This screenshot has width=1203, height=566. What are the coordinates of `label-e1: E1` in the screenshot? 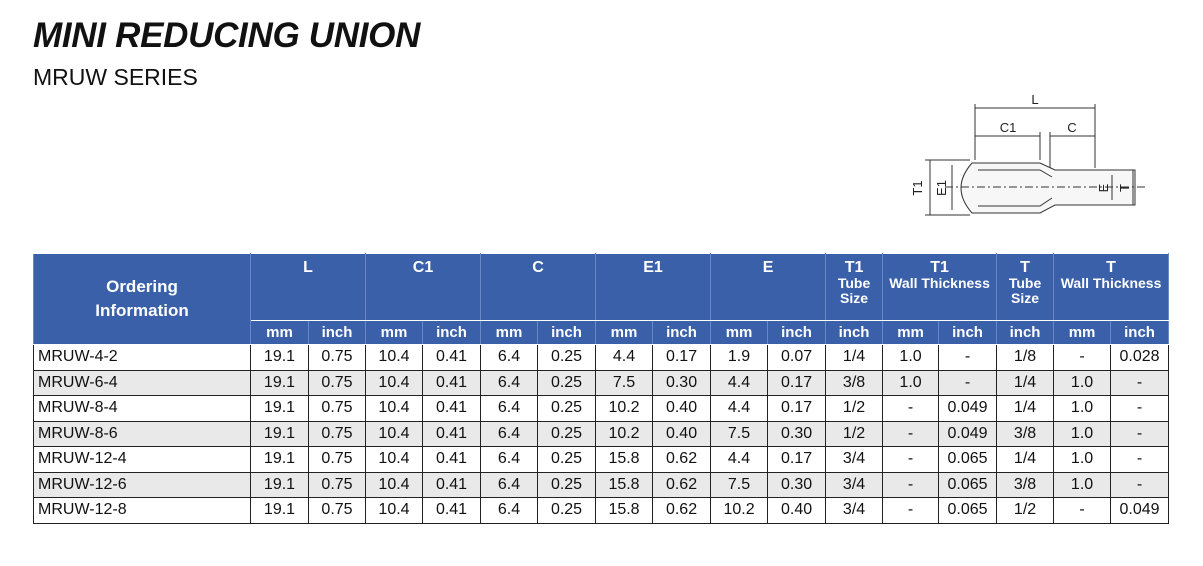 It's located at (941, 188).